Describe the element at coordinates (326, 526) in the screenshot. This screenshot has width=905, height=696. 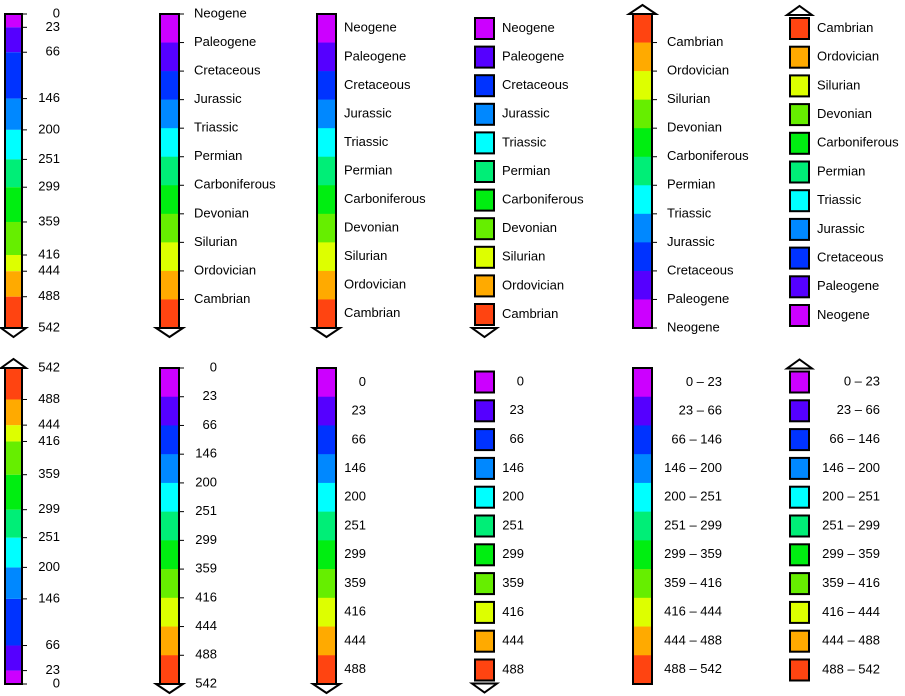
I see `colorbar-age-centered` at that location.